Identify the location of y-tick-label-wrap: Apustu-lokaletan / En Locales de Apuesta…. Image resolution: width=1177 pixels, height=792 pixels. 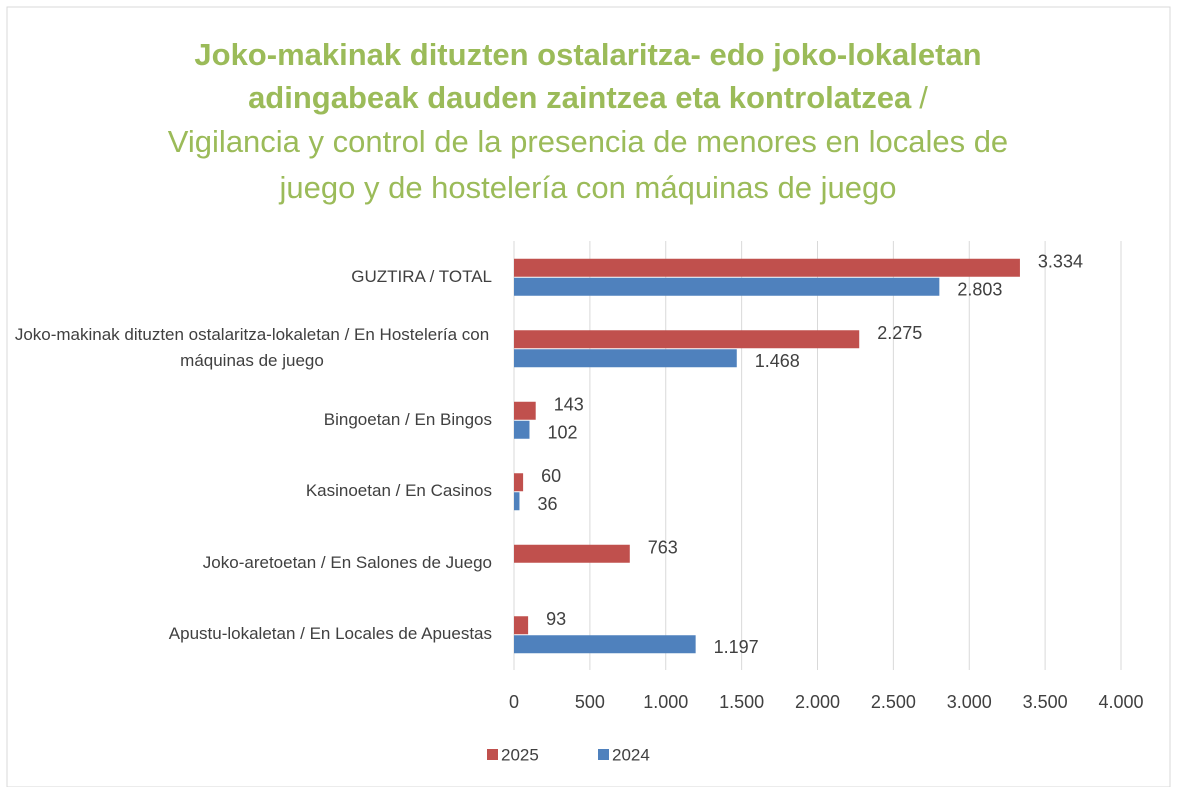
(251, 634).